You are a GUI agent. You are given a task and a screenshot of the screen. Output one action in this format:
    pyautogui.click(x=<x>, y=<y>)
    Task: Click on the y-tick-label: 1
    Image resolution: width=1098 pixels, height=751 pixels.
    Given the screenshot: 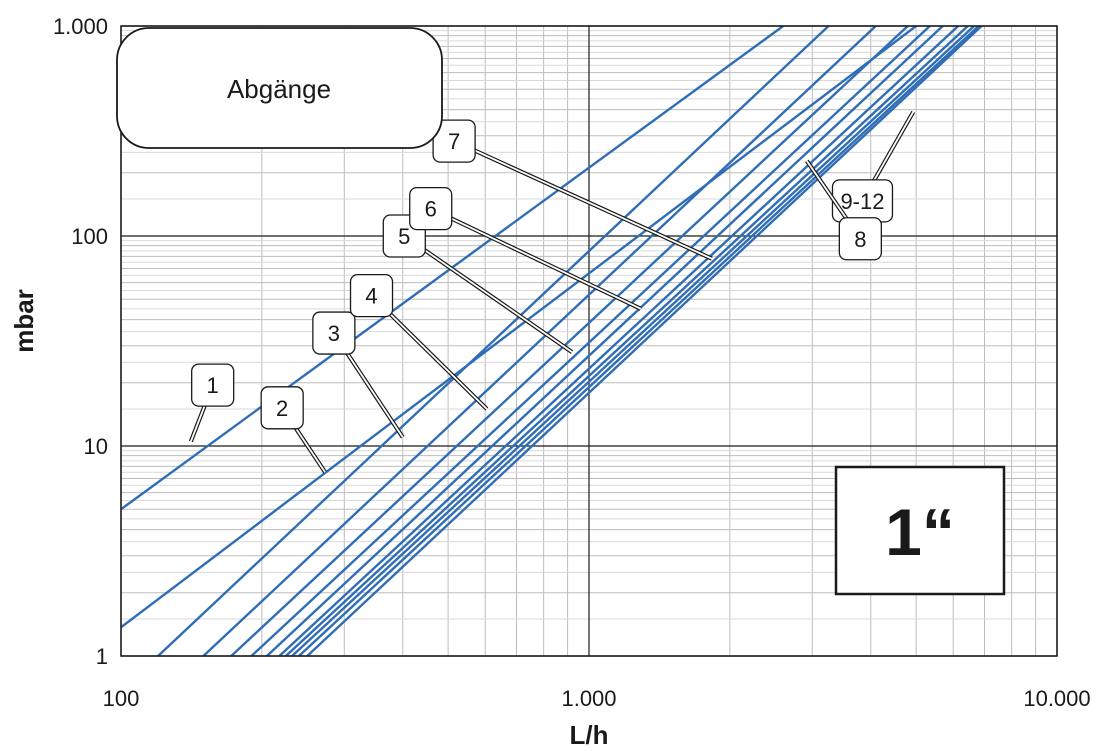 What is the action you would take?
    pyautogui.click(x=102, y=656)
    